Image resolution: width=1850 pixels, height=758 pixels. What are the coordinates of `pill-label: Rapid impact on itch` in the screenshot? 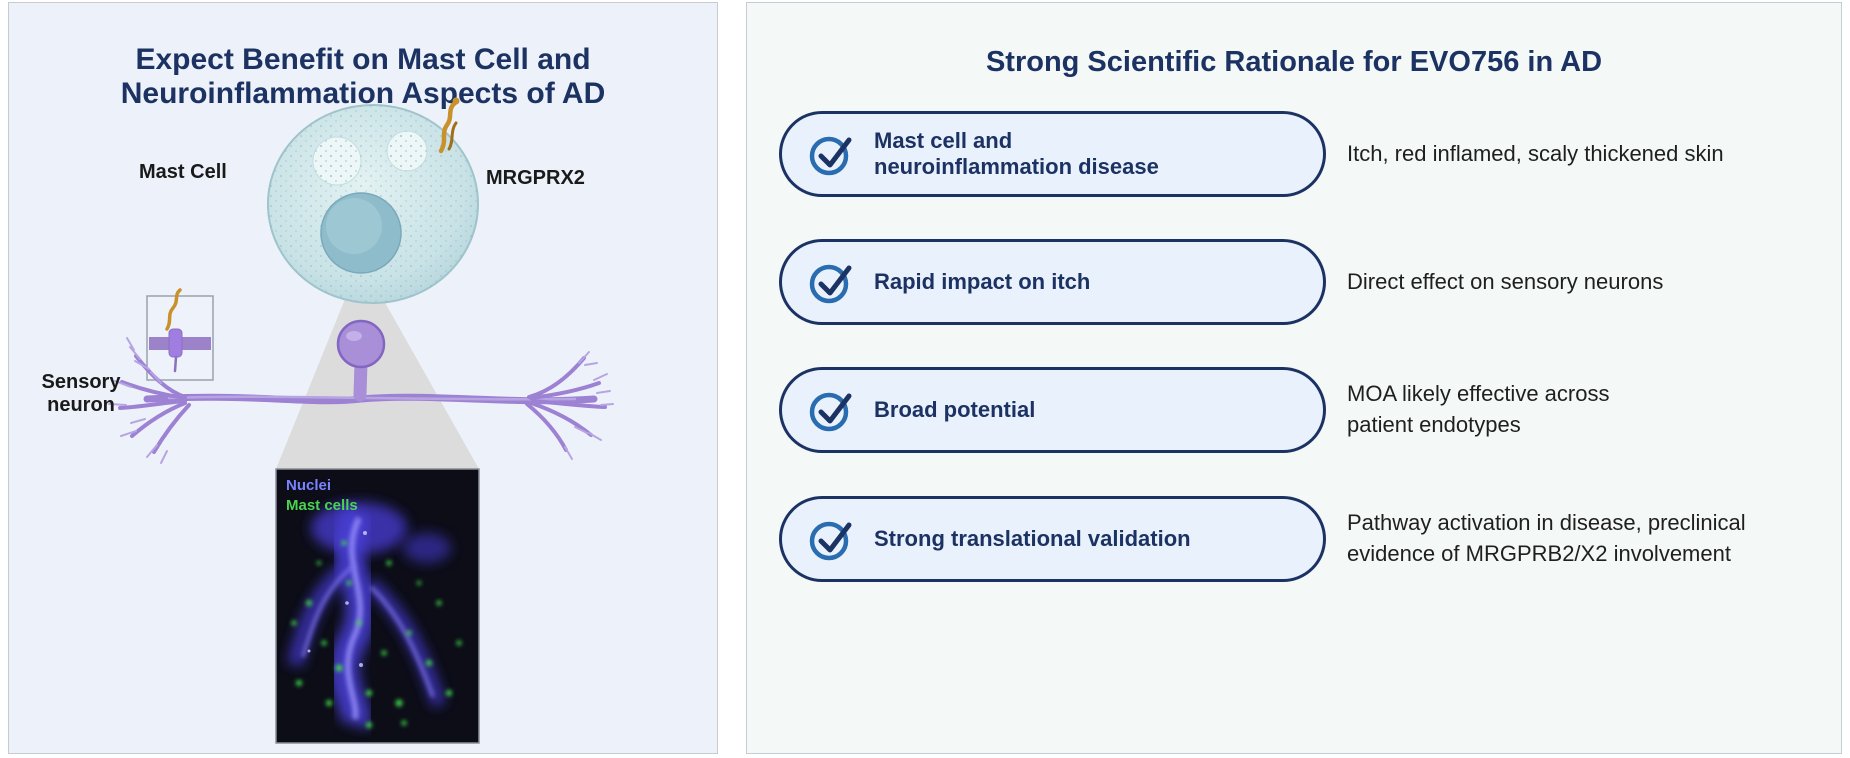 It's located at (982, 281).